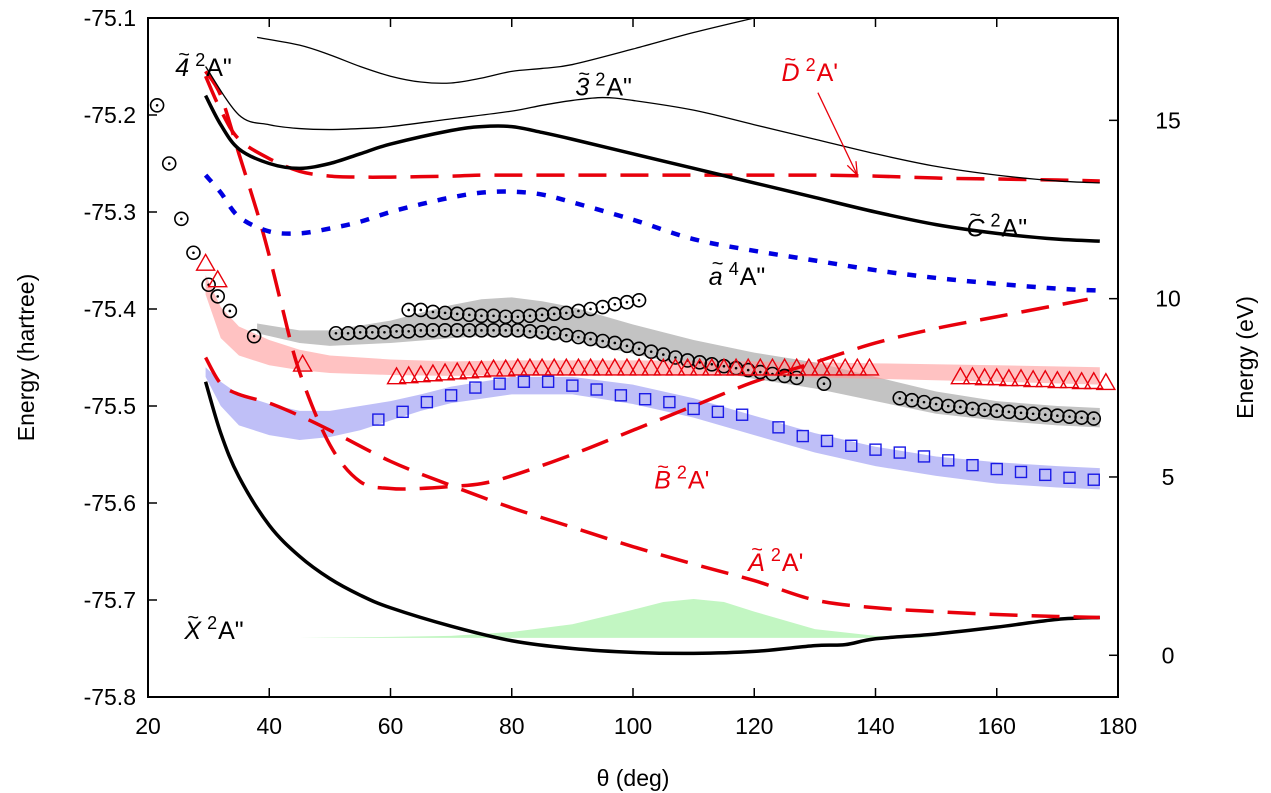  I want to click on y-tick-label: -75.6, so click(110, 503).